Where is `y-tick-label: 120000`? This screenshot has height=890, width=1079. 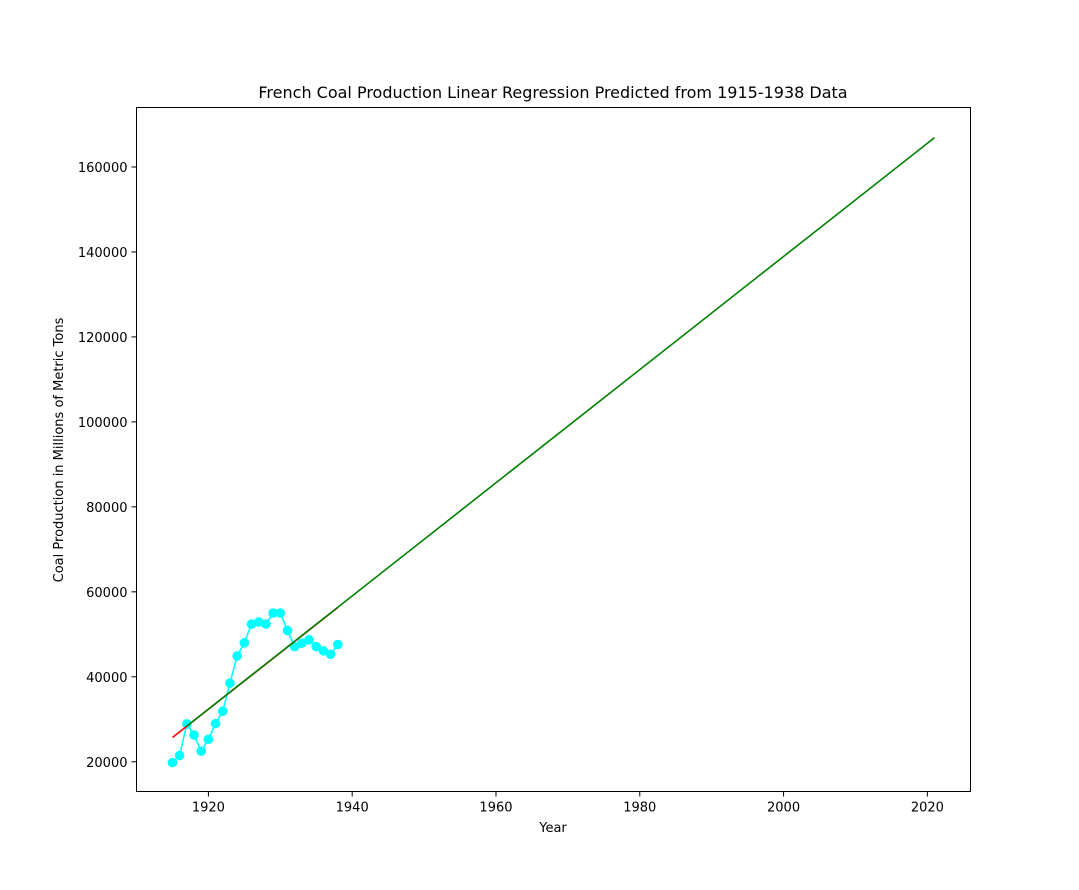
y-tick-label: 120000 is located at coordinates (103, 338).